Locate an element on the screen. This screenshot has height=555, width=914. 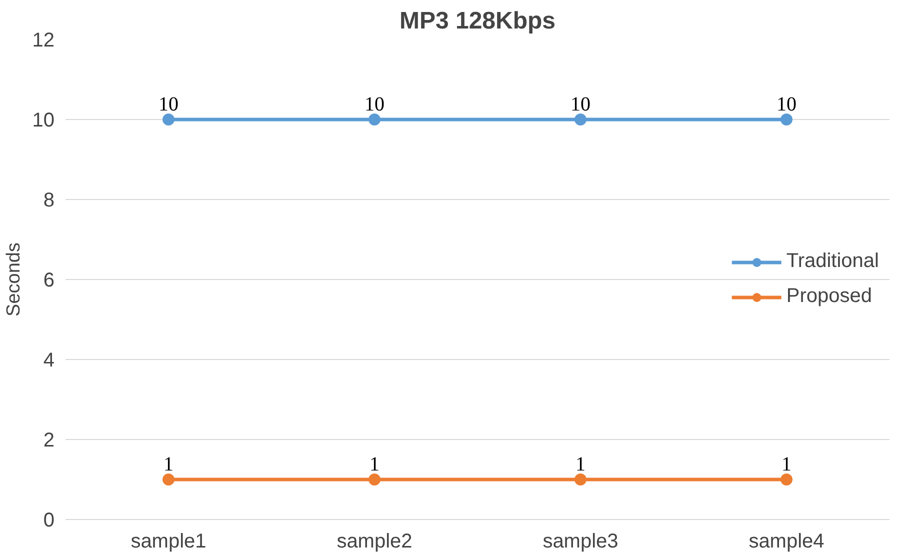
y-tick-label: 10 is located at coordinates (43, 121).